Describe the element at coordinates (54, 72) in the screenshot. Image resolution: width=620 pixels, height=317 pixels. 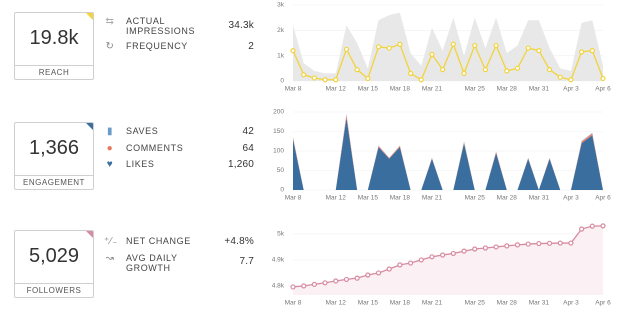
I see `kpi-label: REACH` at that location.